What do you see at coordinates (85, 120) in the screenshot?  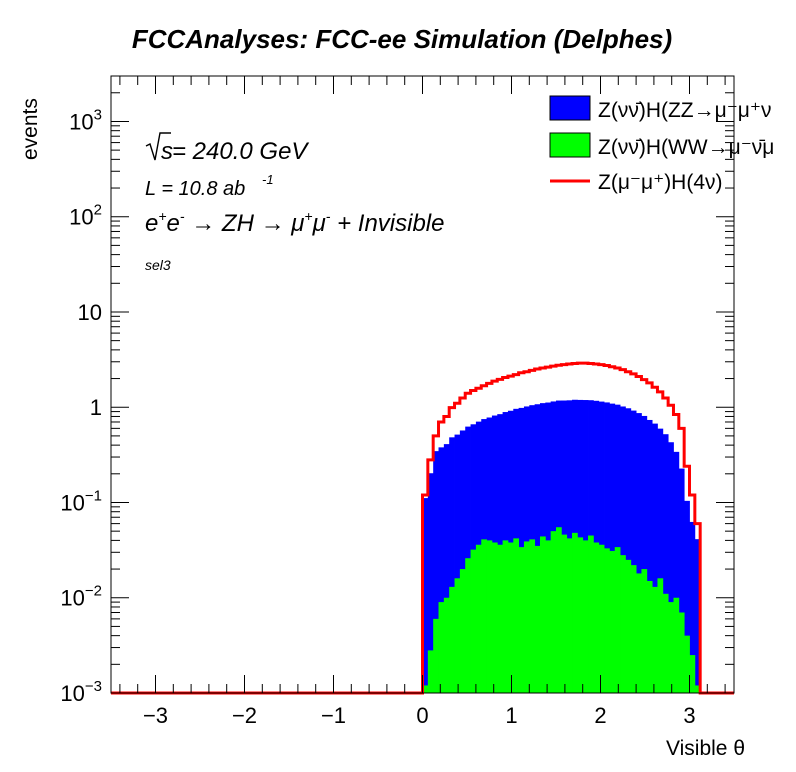 I see `y-tick-label: 10³` at bounding box center [85, 120].